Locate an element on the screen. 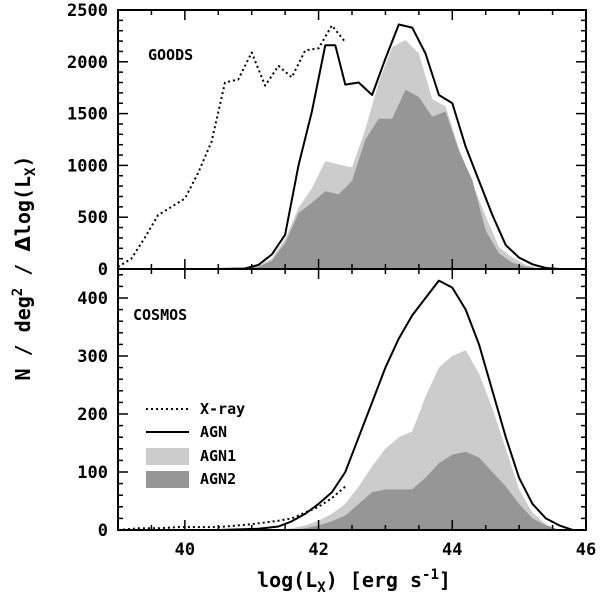 The image size is (600, 596). cosmos-y-tick-label: 300 is located at coordinates (92, 357).